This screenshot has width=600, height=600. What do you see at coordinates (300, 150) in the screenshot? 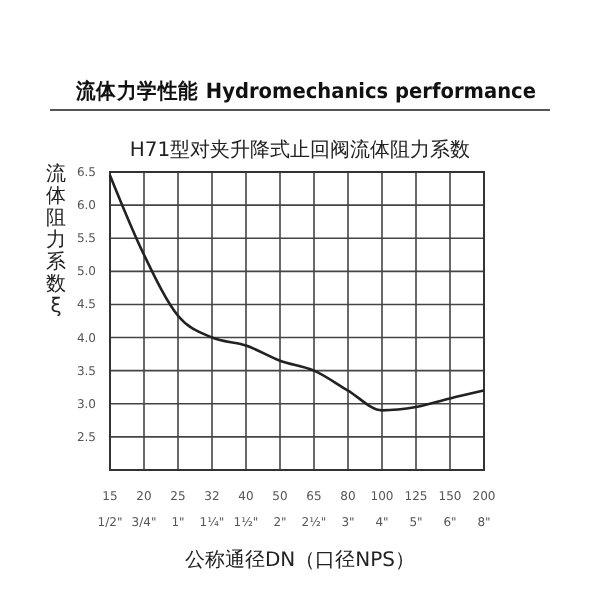
I see `chart-subtitle: H71型对夹升降式止回阀流体阻力系数` at bounding box center [300, 150].